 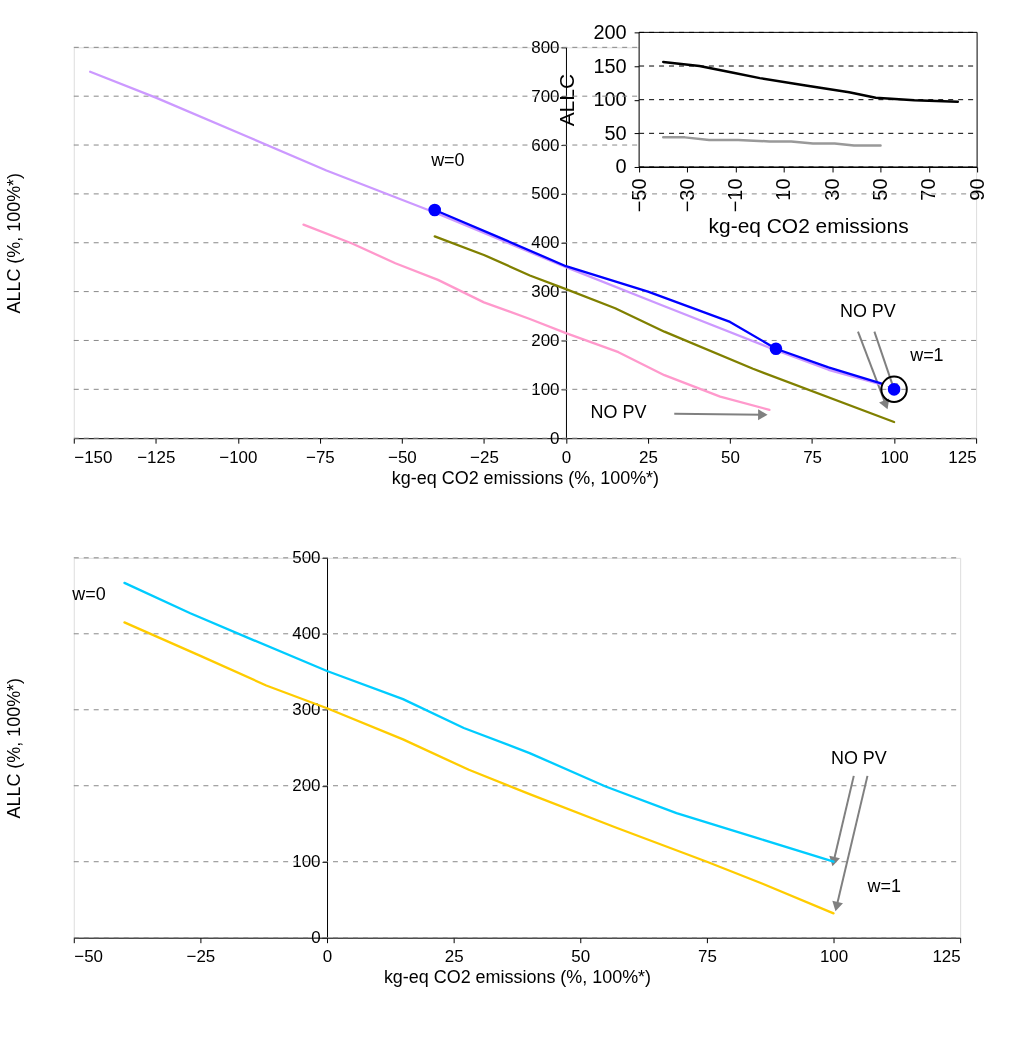 I want to click on y-tick-label: 700, so click(x=545, y=96).